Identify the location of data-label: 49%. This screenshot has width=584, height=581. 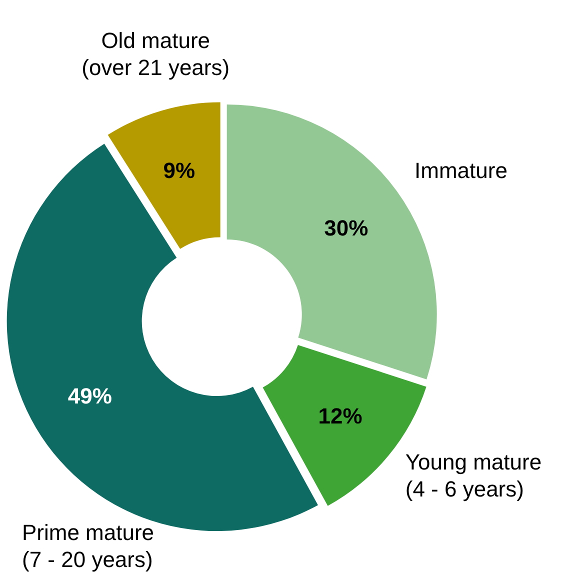
(90, 396).